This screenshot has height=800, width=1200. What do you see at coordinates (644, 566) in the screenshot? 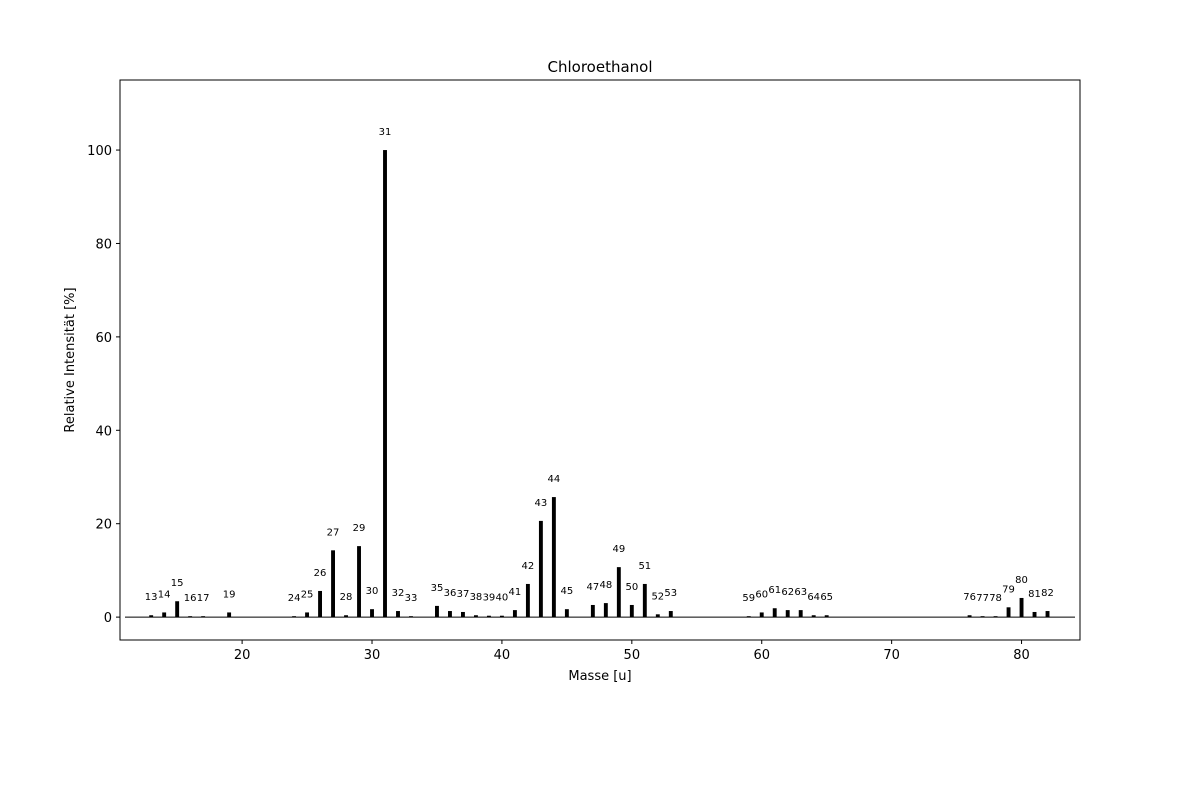
I see `peak-label: 51` at bounding box center [644, 566].